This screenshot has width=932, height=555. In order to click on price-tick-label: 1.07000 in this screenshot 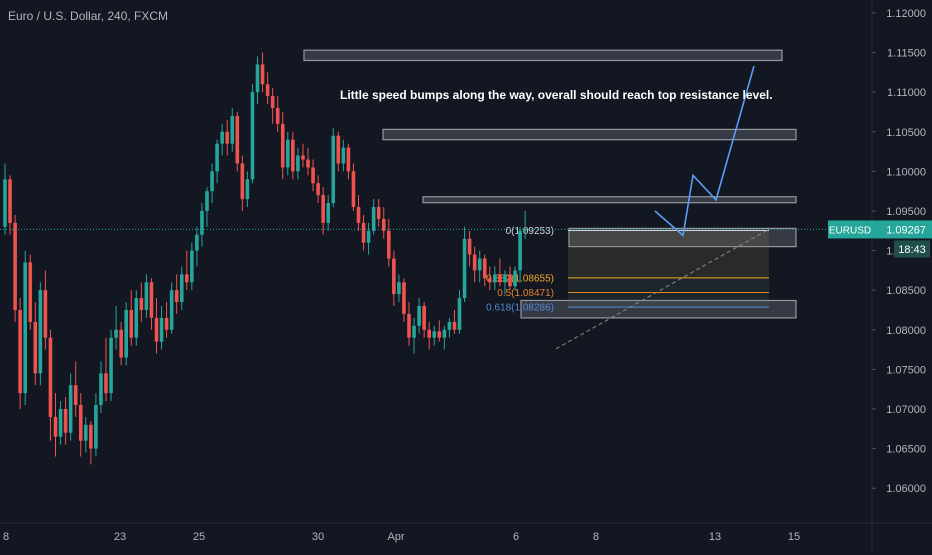, I will do `click(906, 410)`.